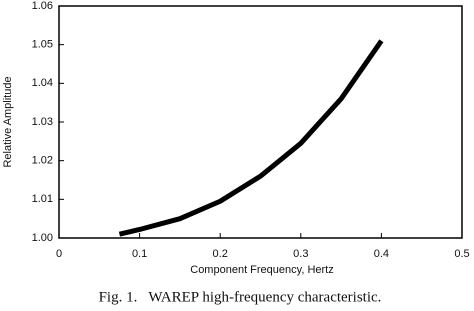  I want to click on y-tick-label: 1.02, so click(42, 161).